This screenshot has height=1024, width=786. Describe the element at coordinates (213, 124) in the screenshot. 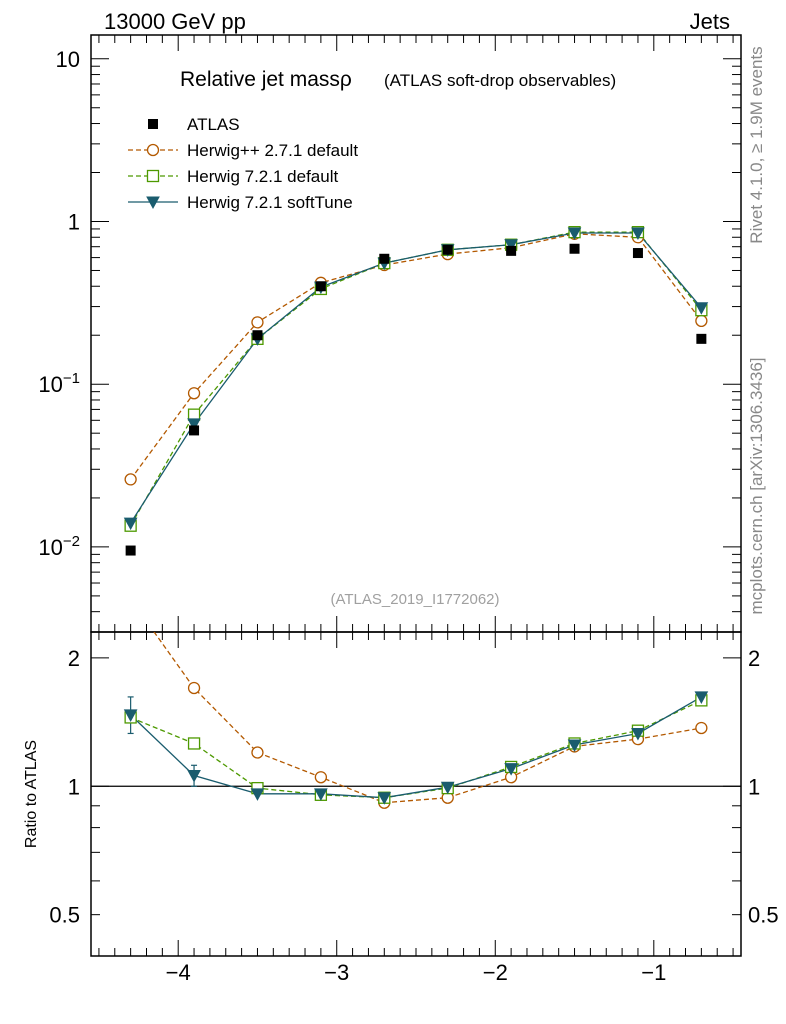

I see `legend-atlas-label: ATLAS` at that location.